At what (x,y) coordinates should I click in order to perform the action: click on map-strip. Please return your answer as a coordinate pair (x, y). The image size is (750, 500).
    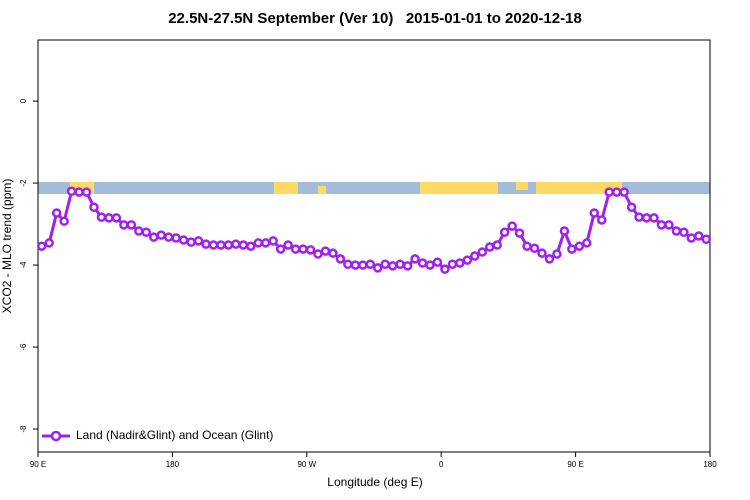
    Looking at the image, I should click on (374, 188).